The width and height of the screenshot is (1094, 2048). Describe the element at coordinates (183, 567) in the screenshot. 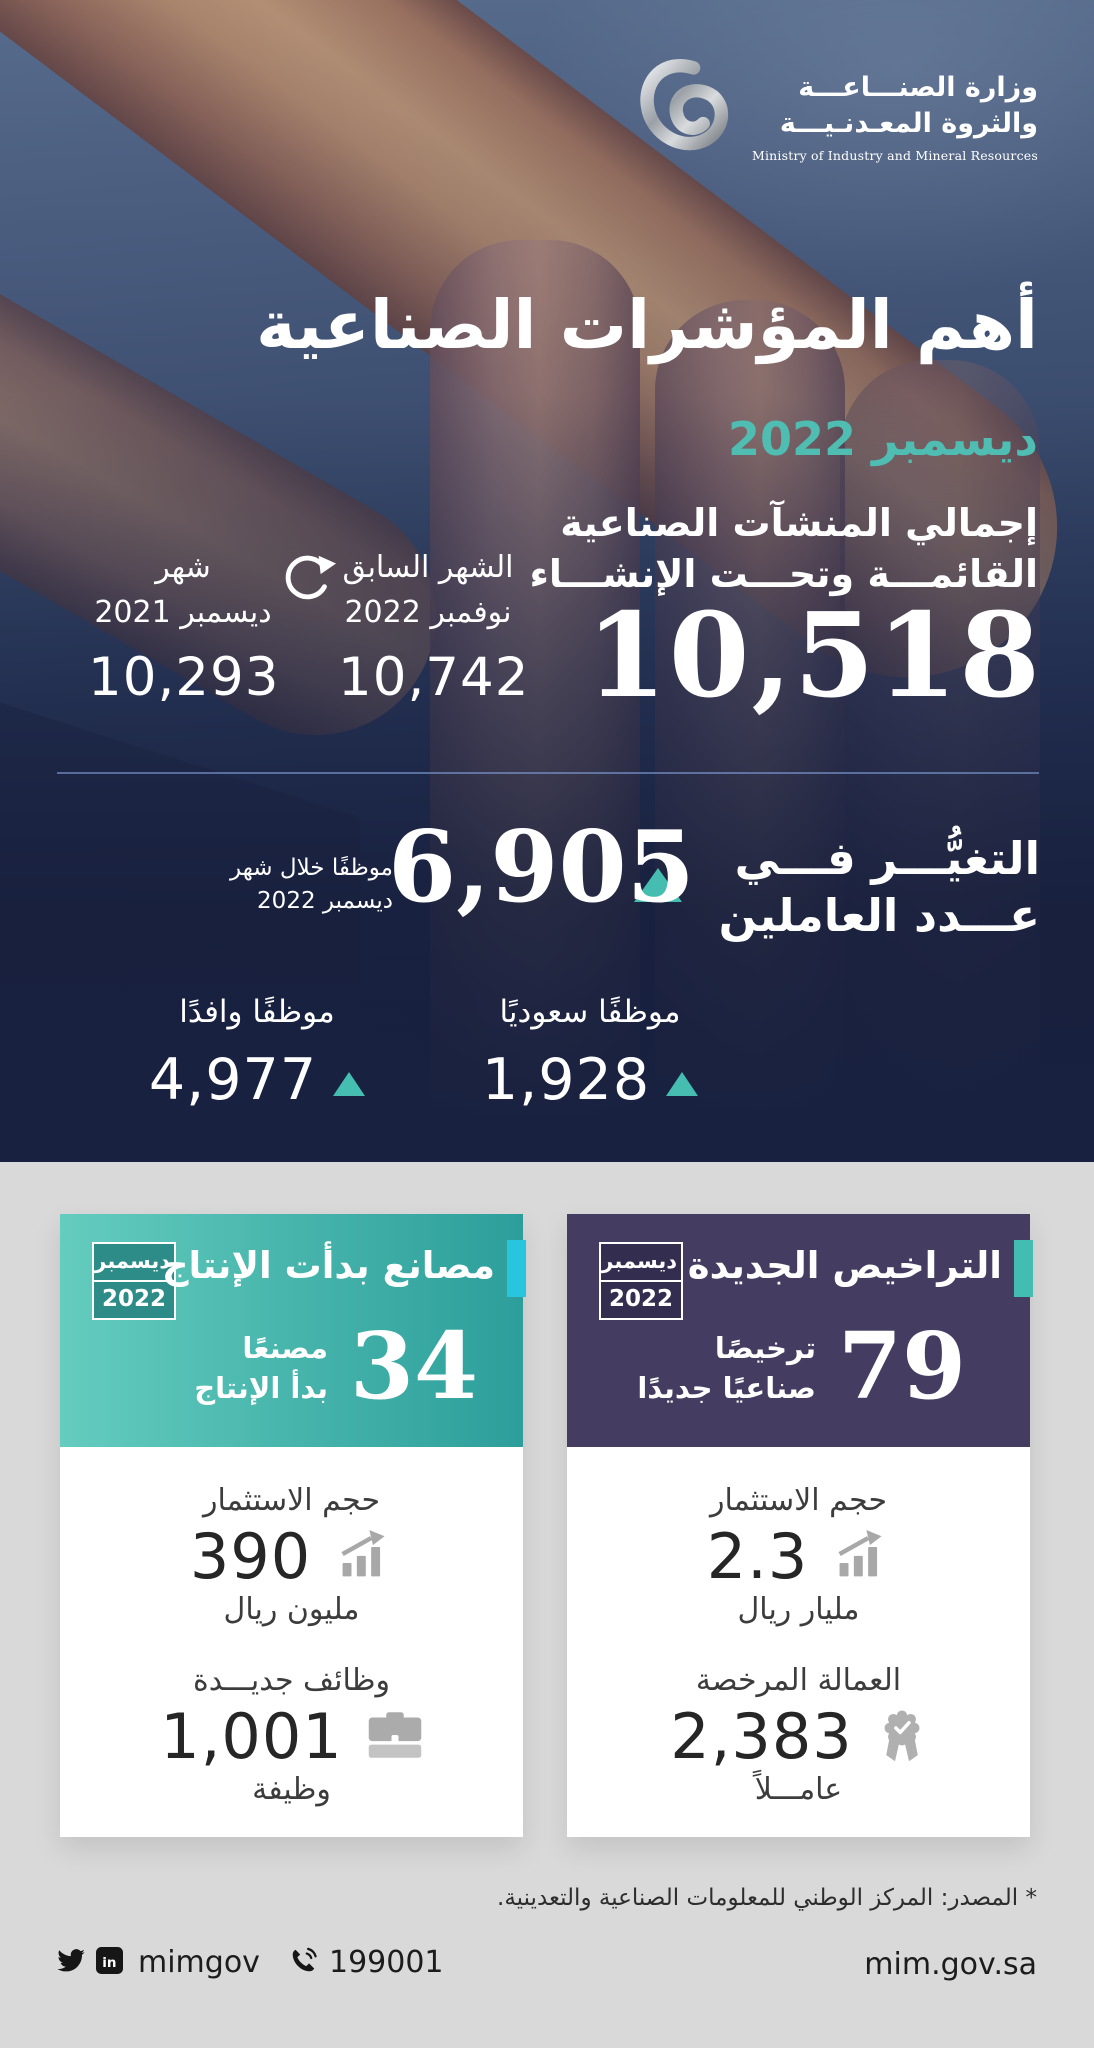

I see `year-ago-label: شهر` at that location.